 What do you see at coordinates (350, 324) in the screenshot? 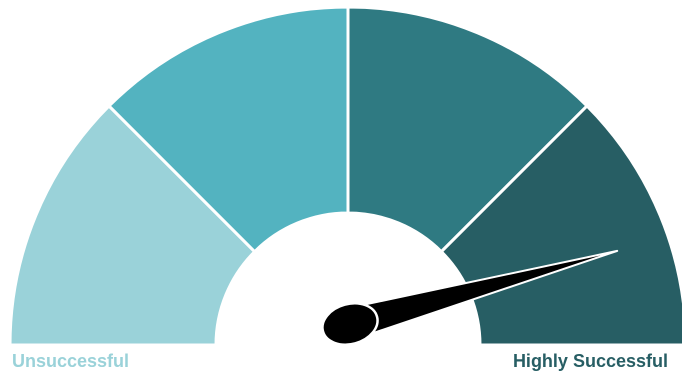
I see `needle-hub` at bounding box center [350, 324].